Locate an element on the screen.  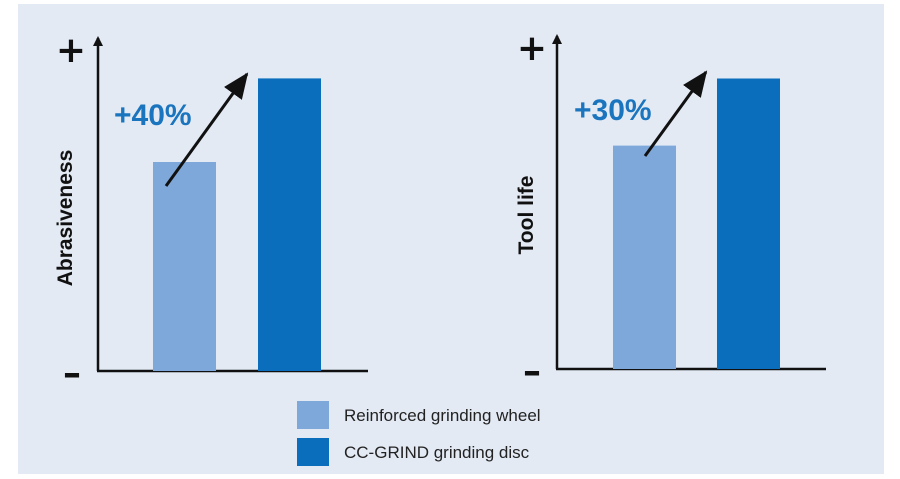
increase-annotation: +40% is located at coordinates (153, 115).